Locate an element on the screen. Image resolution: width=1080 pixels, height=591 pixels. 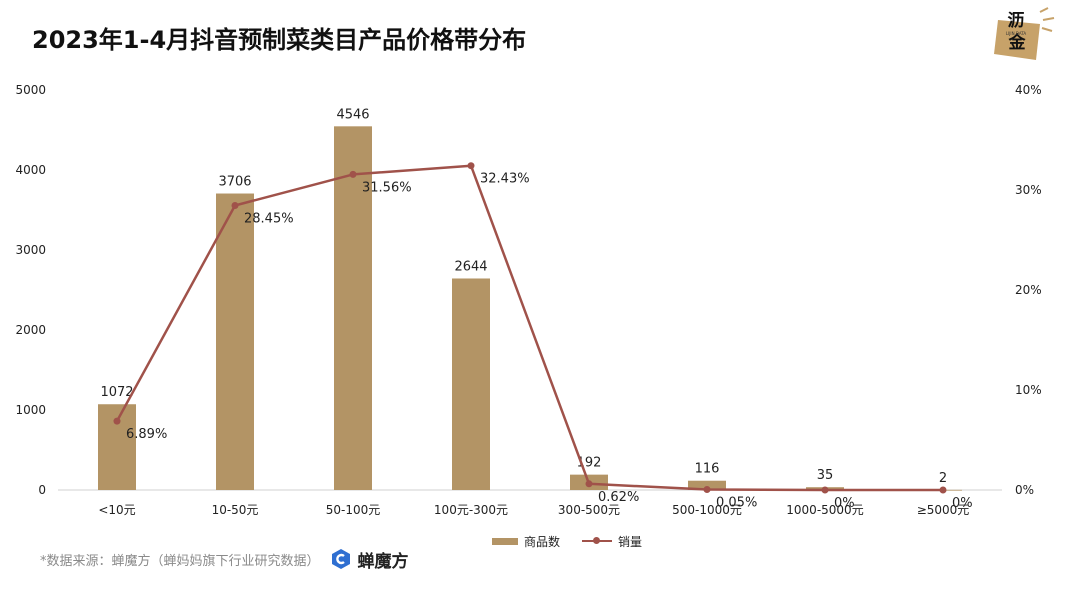
y-left-tick-label: 1000 is located at coordinates (30, 410).